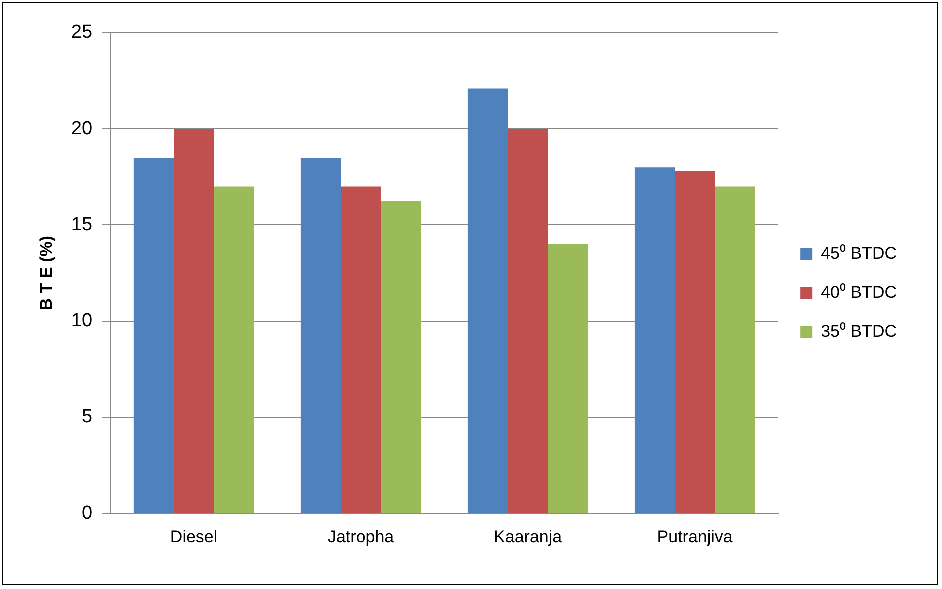  Describe the element at coordinates (46, 273) in the screenshot. I see `y-axis-title: B T E (%)` at that location.